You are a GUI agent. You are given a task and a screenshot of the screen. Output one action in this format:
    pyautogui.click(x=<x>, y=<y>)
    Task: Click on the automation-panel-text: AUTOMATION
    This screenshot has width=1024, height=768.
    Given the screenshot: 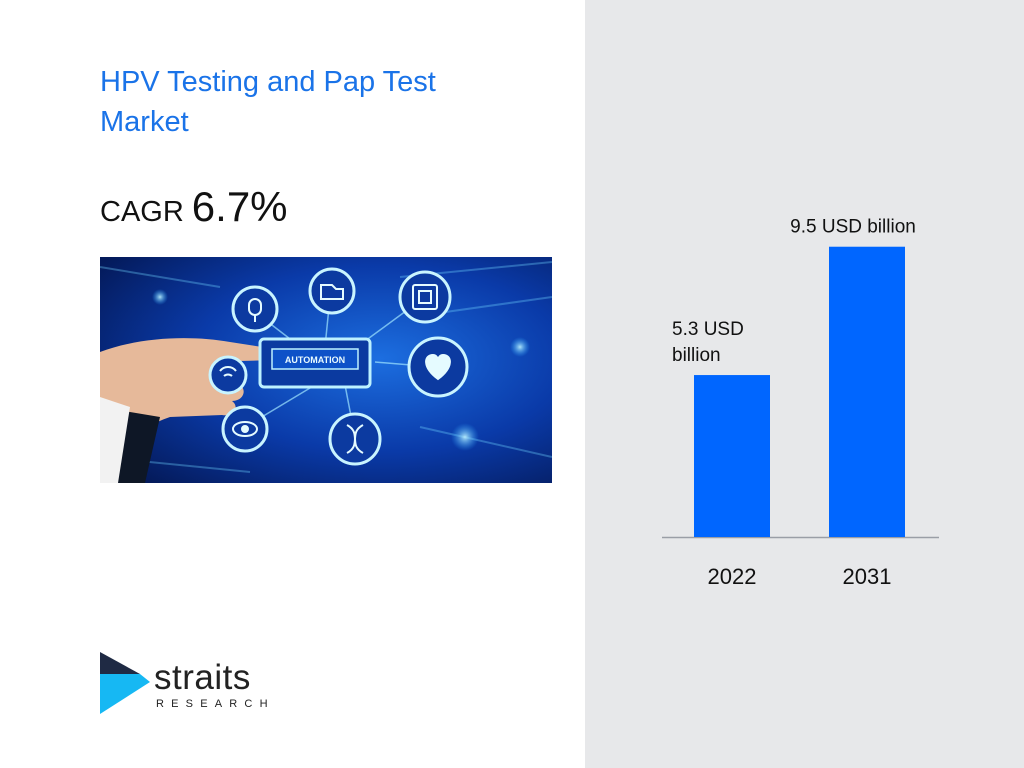 What is the action you would take?
    pyautogui.click(x=315, y=360)
    